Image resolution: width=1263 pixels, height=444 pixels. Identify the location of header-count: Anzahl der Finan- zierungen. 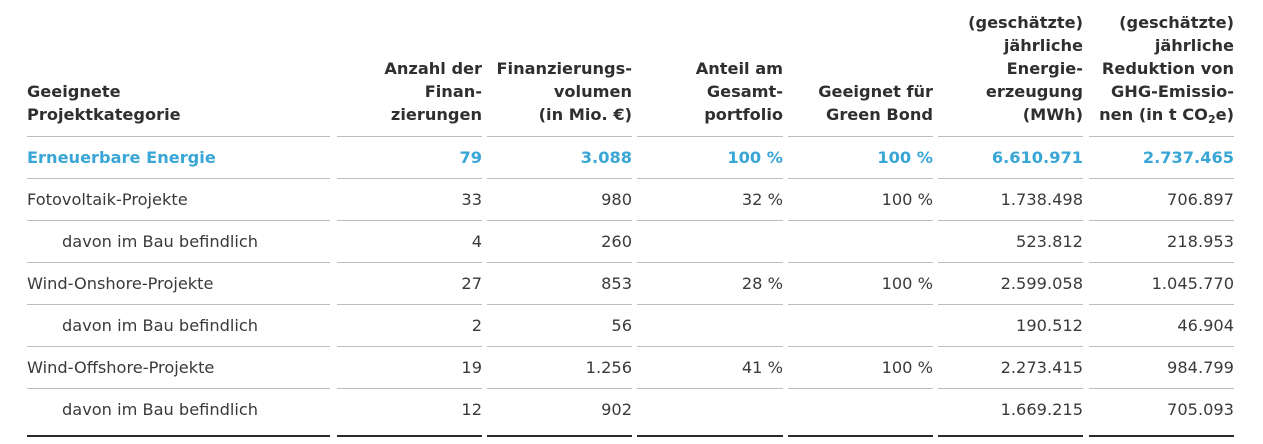
(433, 91).